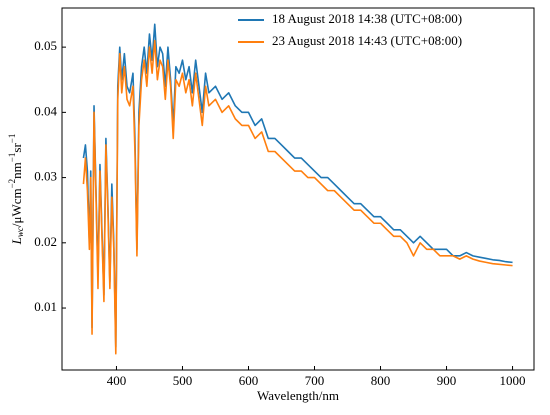  What do you see at coordinates (447, 380) in the screenshot?
I see `x-tick-label: 900` at bounding box center [447, 380].